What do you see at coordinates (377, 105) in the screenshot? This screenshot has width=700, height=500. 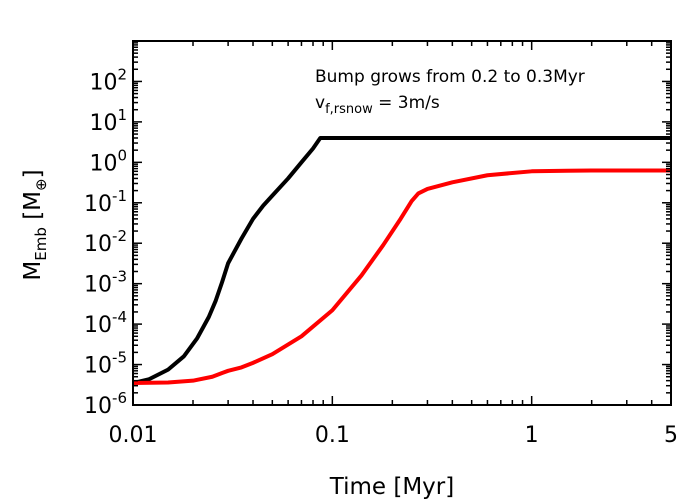 I see `annotation-velocity: vf,rsnow = 3m/s` at bounding box center [377, 105].